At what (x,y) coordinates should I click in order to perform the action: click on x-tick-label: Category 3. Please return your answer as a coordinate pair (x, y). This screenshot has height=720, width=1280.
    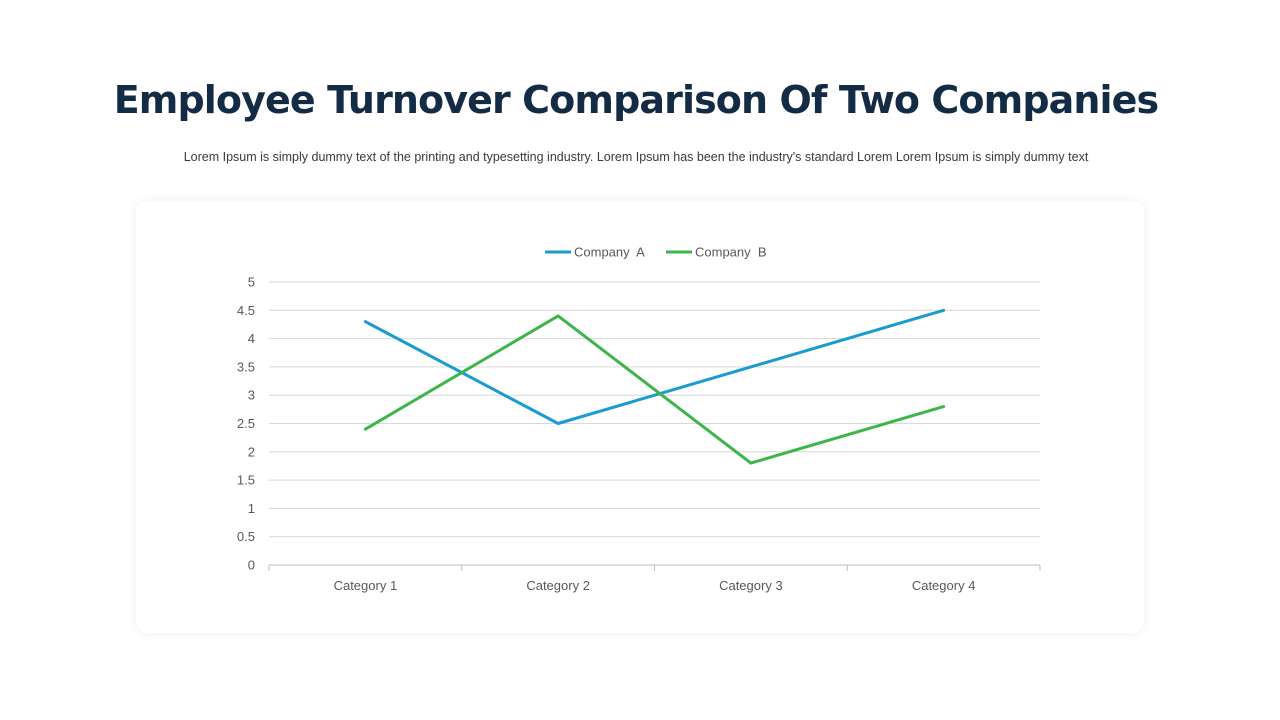
    Looking at the image, I should click on (751, 585).